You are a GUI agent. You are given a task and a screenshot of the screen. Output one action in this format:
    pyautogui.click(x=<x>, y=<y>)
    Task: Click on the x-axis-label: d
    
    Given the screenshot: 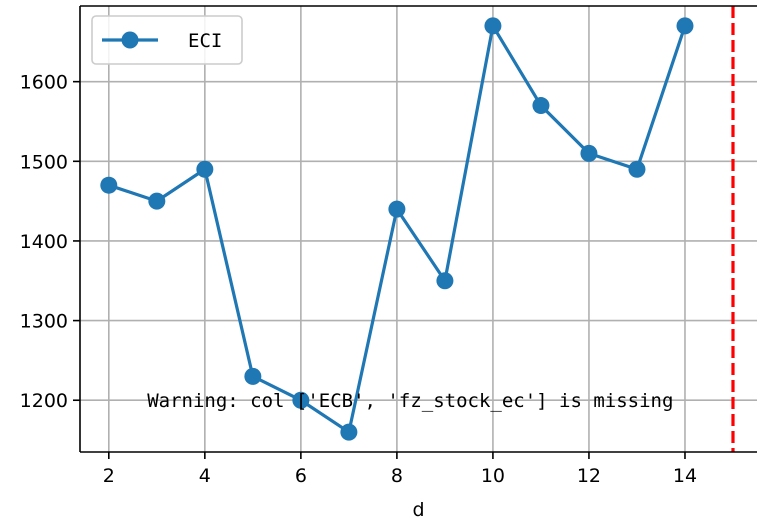 What is the action you would take?
    pyautogui.click(x=418, y=510)
    